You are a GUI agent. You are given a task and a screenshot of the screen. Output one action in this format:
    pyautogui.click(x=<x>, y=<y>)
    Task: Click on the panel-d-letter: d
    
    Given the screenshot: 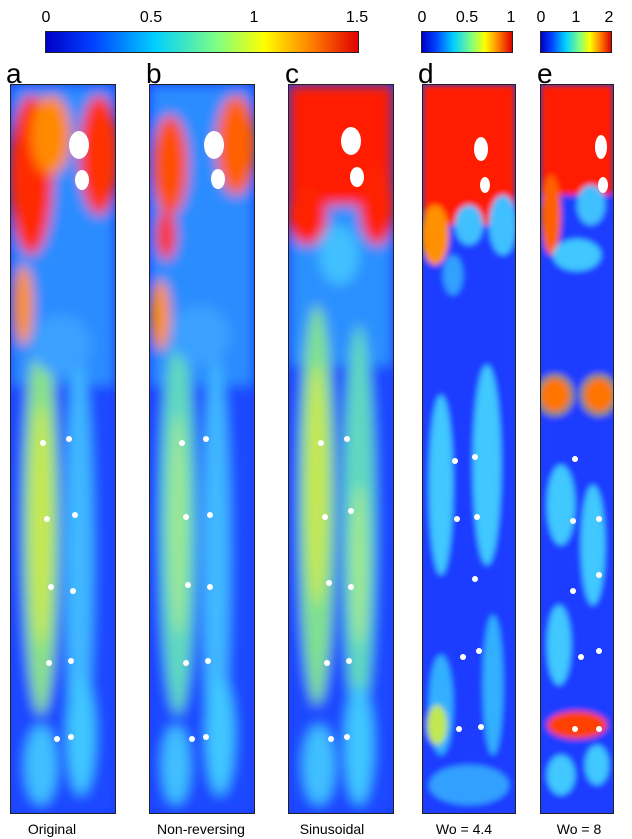 What is the action you would take?
    pyautogui.click(x=426, y=73)
    